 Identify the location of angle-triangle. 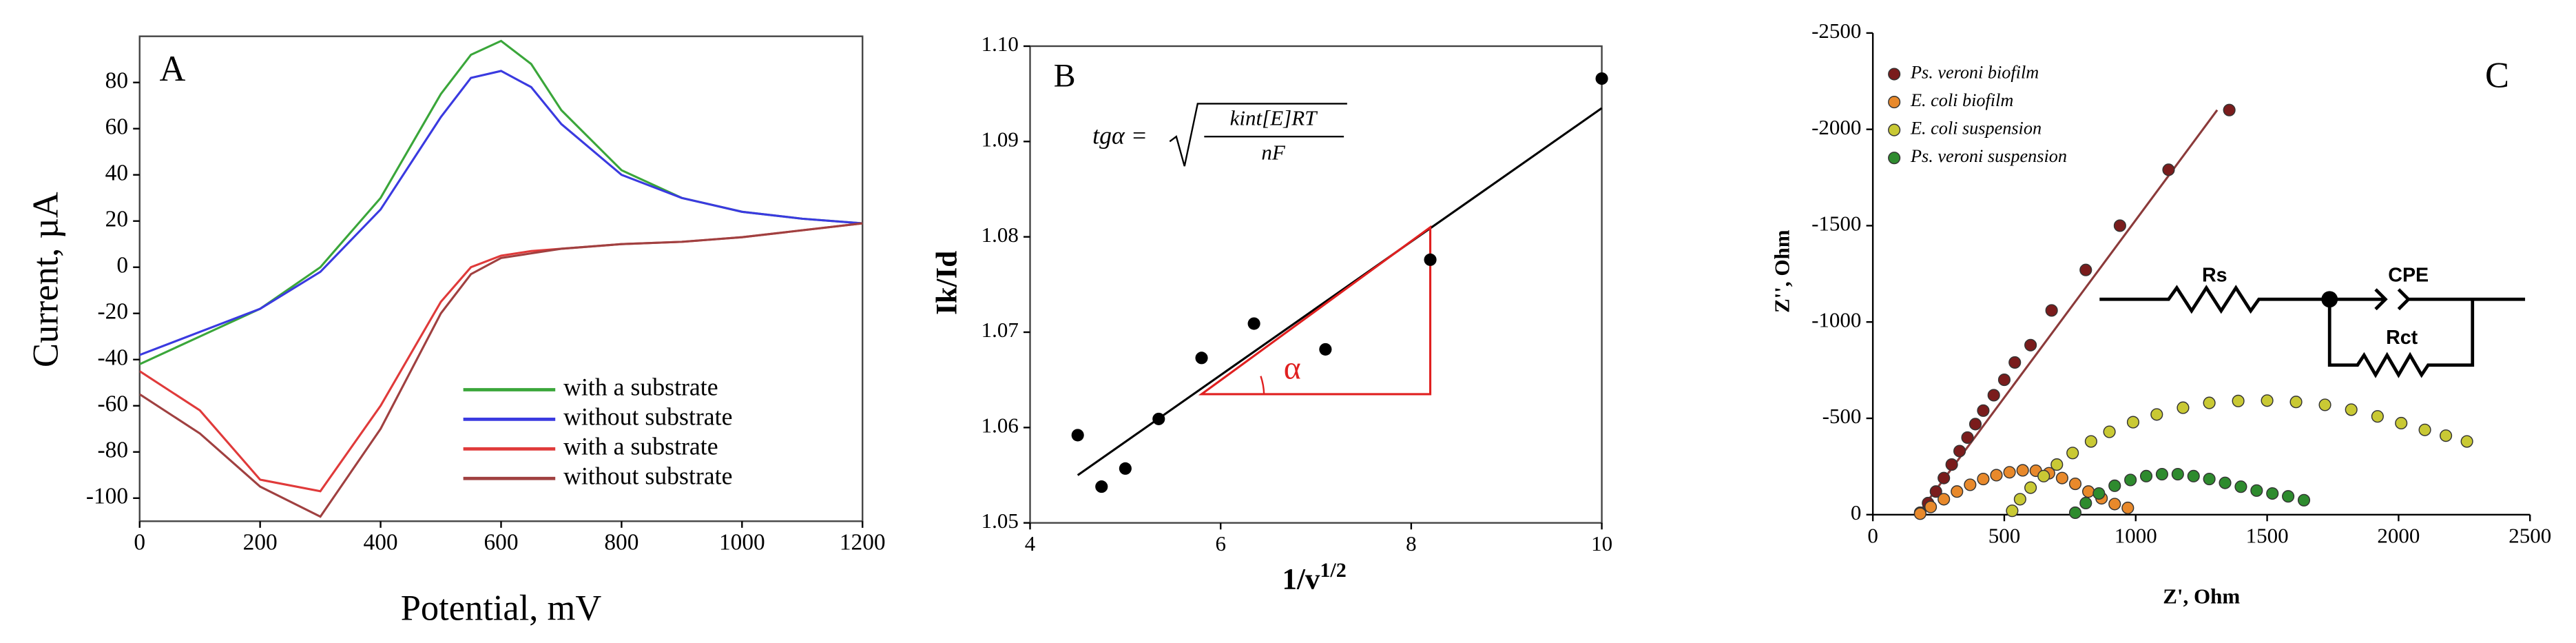
(1315, 310).